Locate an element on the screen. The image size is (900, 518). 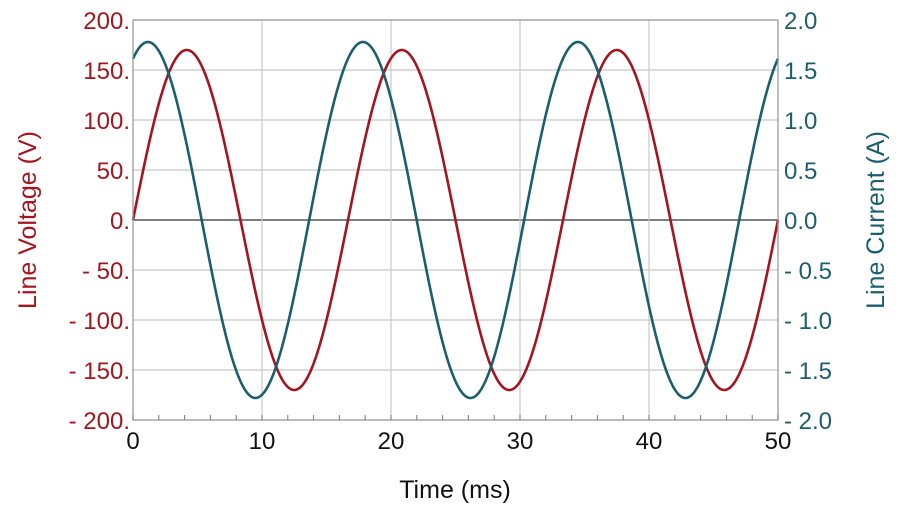
x-tick-label: 10 is located at coordinates (262, 441).